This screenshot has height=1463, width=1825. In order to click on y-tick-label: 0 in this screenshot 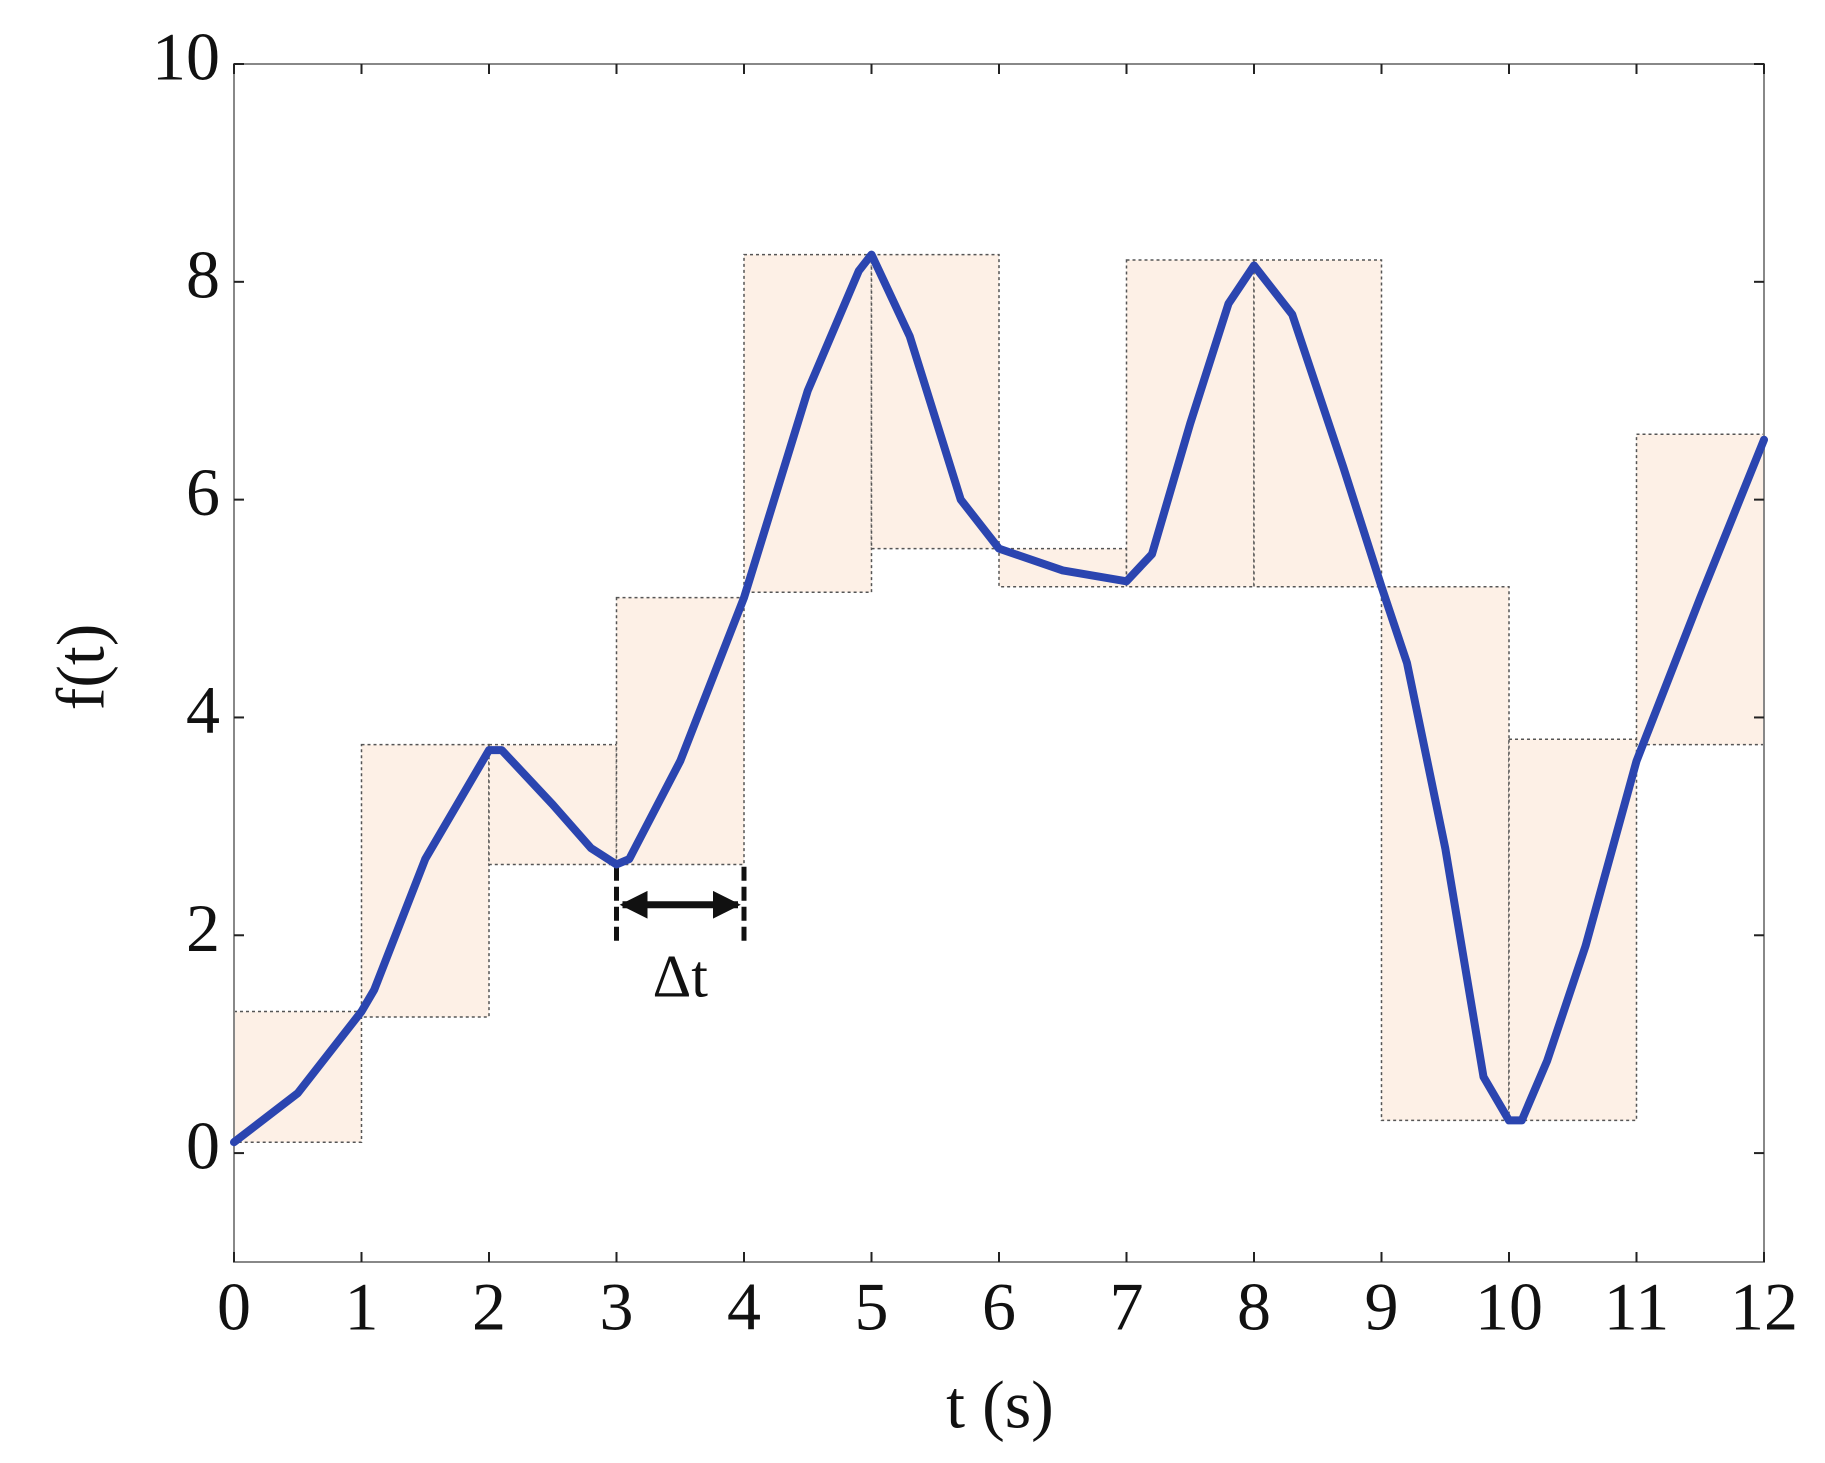, I will do `click(203, 1146)`.